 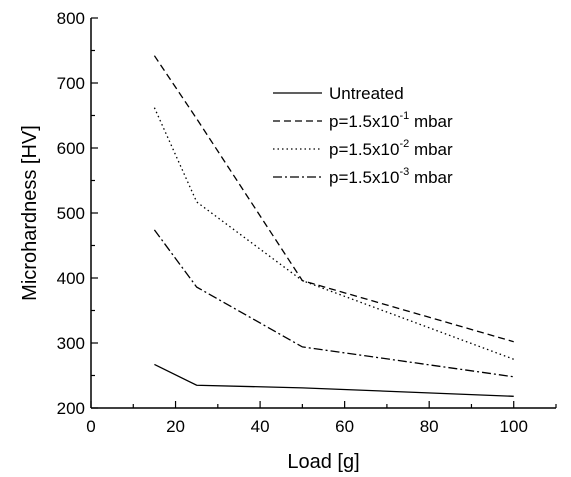 What do you see at coordinates (260, 426) in the screenshot?
I see `x-tick-label: 40` at bounding box center [260, 426].